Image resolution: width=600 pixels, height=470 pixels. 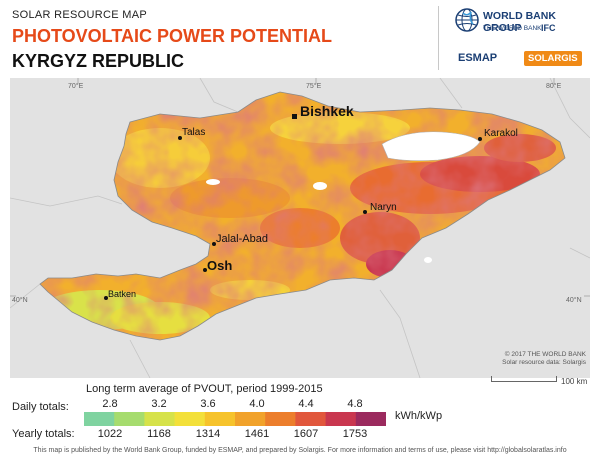 What do you see at coordinates (383, 207) in the screenshot?
I see `city-naryn: Naryn` at bounding box center [383, 207].